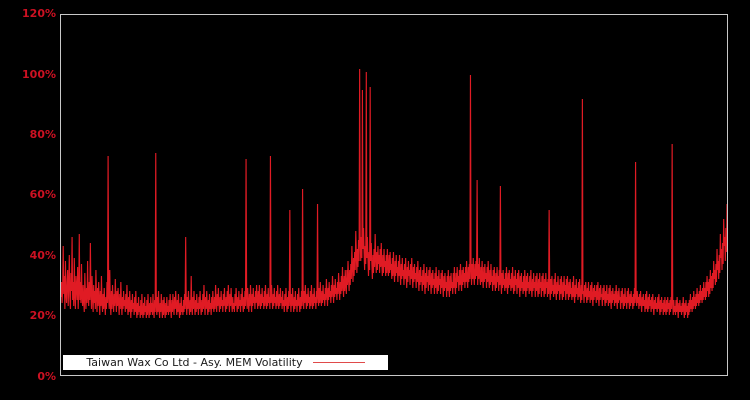 The height and width of the screenshot is (400, 750). I want to click on y-axis-tick-60: 60%, so click(42, 194).